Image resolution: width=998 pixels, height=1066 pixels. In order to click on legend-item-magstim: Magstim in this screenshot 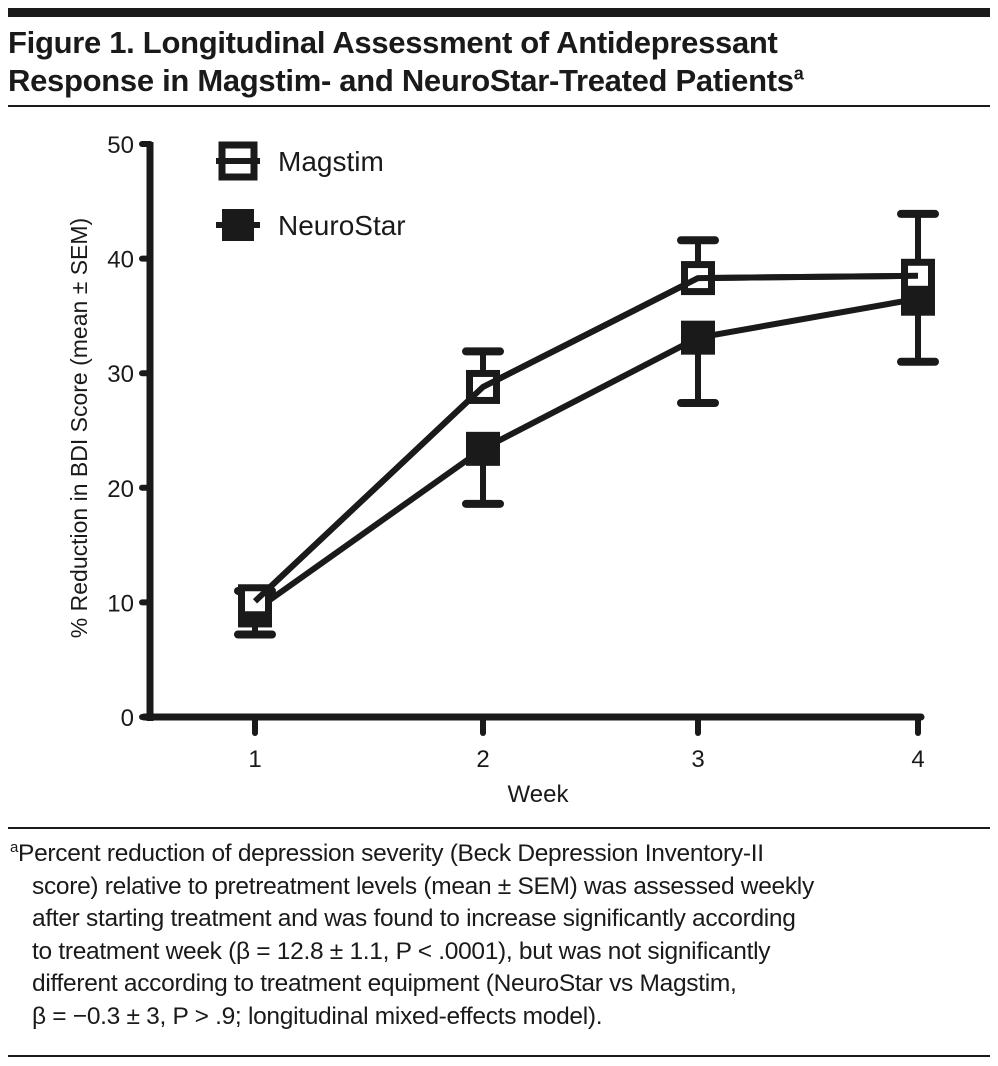, I will do `click(300, 161)`.